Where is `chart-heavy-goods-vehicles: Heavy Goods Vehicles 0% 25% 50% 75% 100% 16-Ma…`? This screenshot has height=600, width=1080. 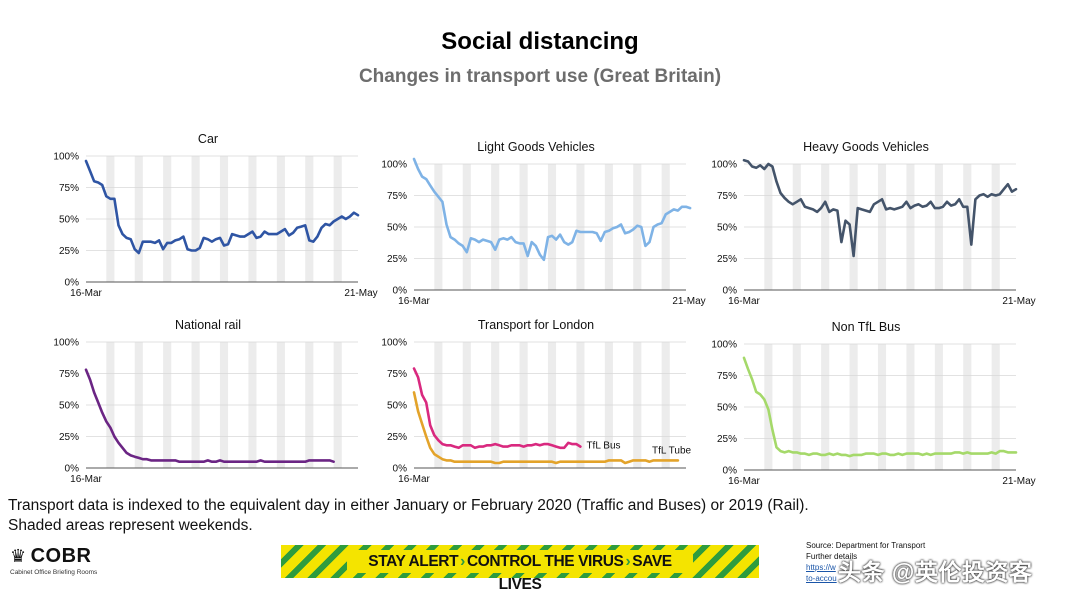
chart-heavy-goods-vehicles: Heavy Goods Vehicles 0% 25% 50% 75% 100% 16-Ma… is located at coordinates (866, 224).